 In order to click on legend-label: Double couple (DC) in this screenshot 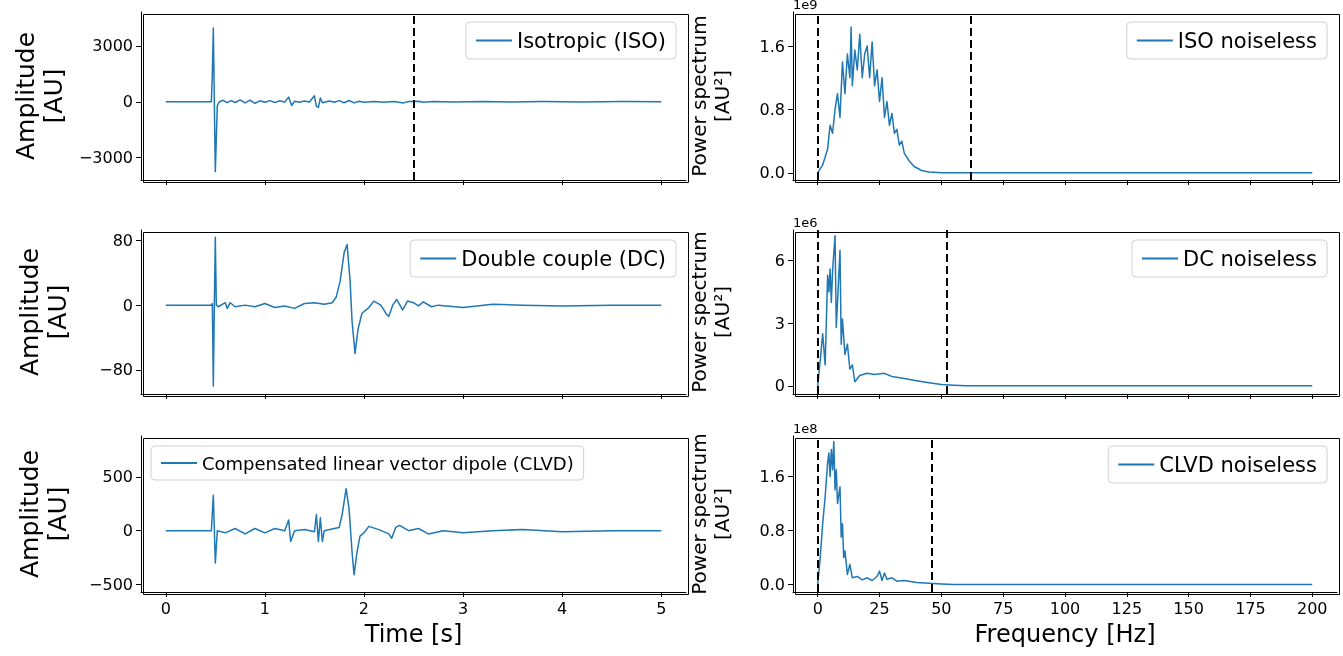, I will do `click(564, 258)`.